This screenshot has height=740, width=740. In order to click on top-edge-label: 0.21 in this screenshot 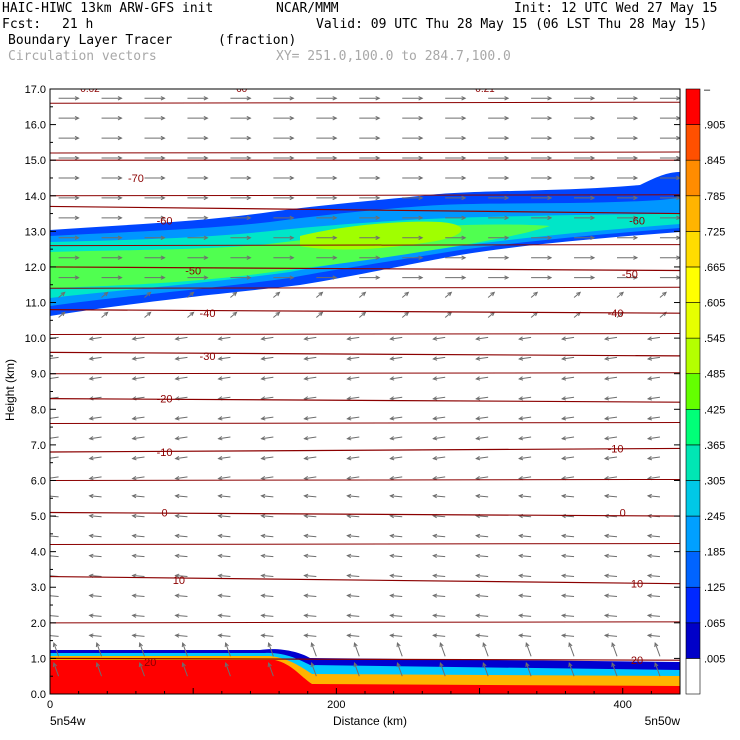, I will do `click(485, 89)`.